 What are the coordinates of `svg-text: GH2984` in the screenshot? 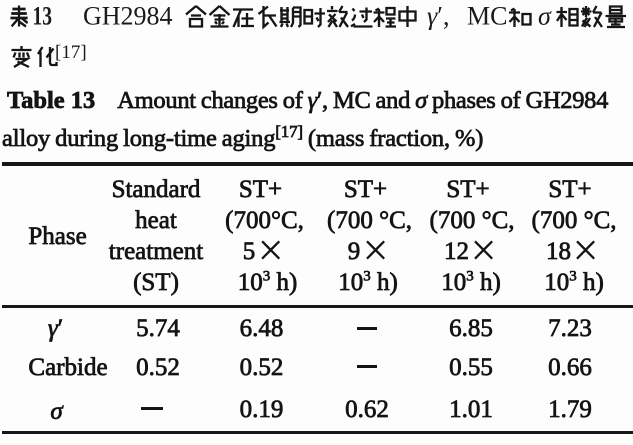 It's located at (128, 16).